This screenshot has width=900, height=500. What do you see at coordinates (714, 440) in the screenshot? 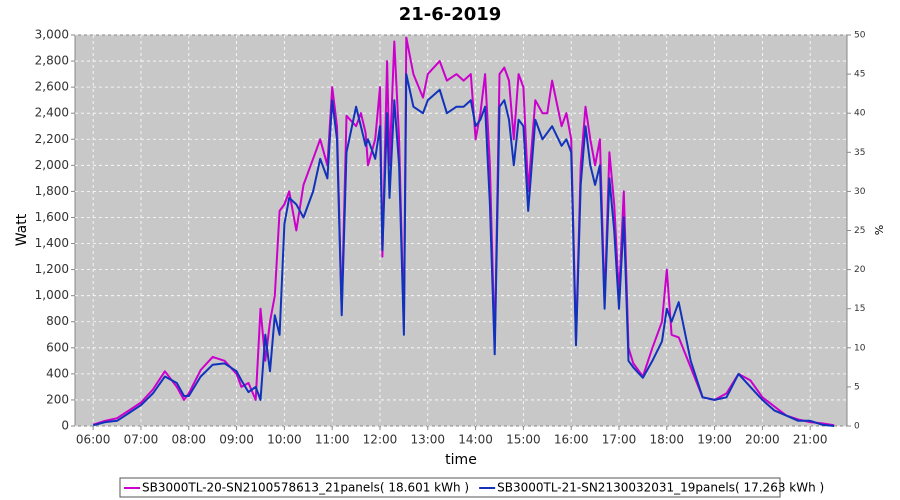
I see `x-tick-label: 19:00` at bounding box center [714, 440].